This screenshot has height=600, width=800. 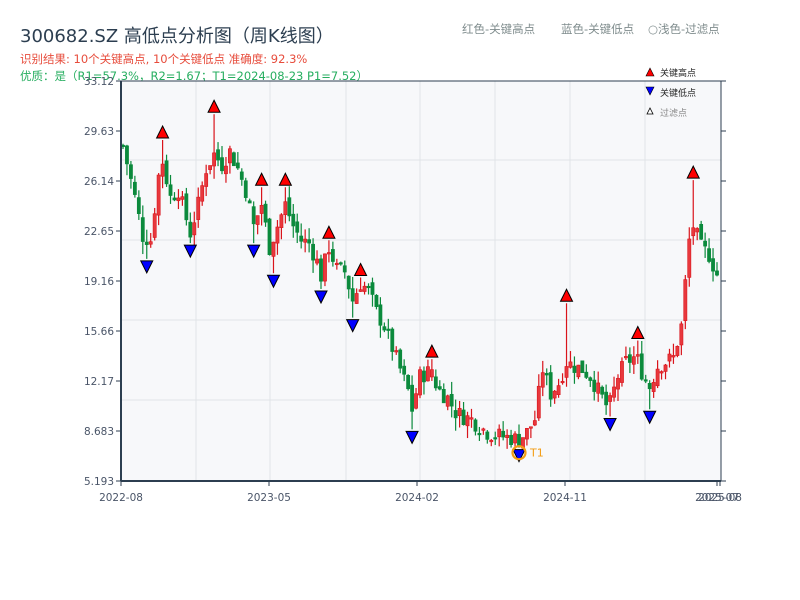 What do you see at coordinates (717, 498) in the screenshot?
I see `x-tick-label: 2025-07` at bounding box center [717, 498].